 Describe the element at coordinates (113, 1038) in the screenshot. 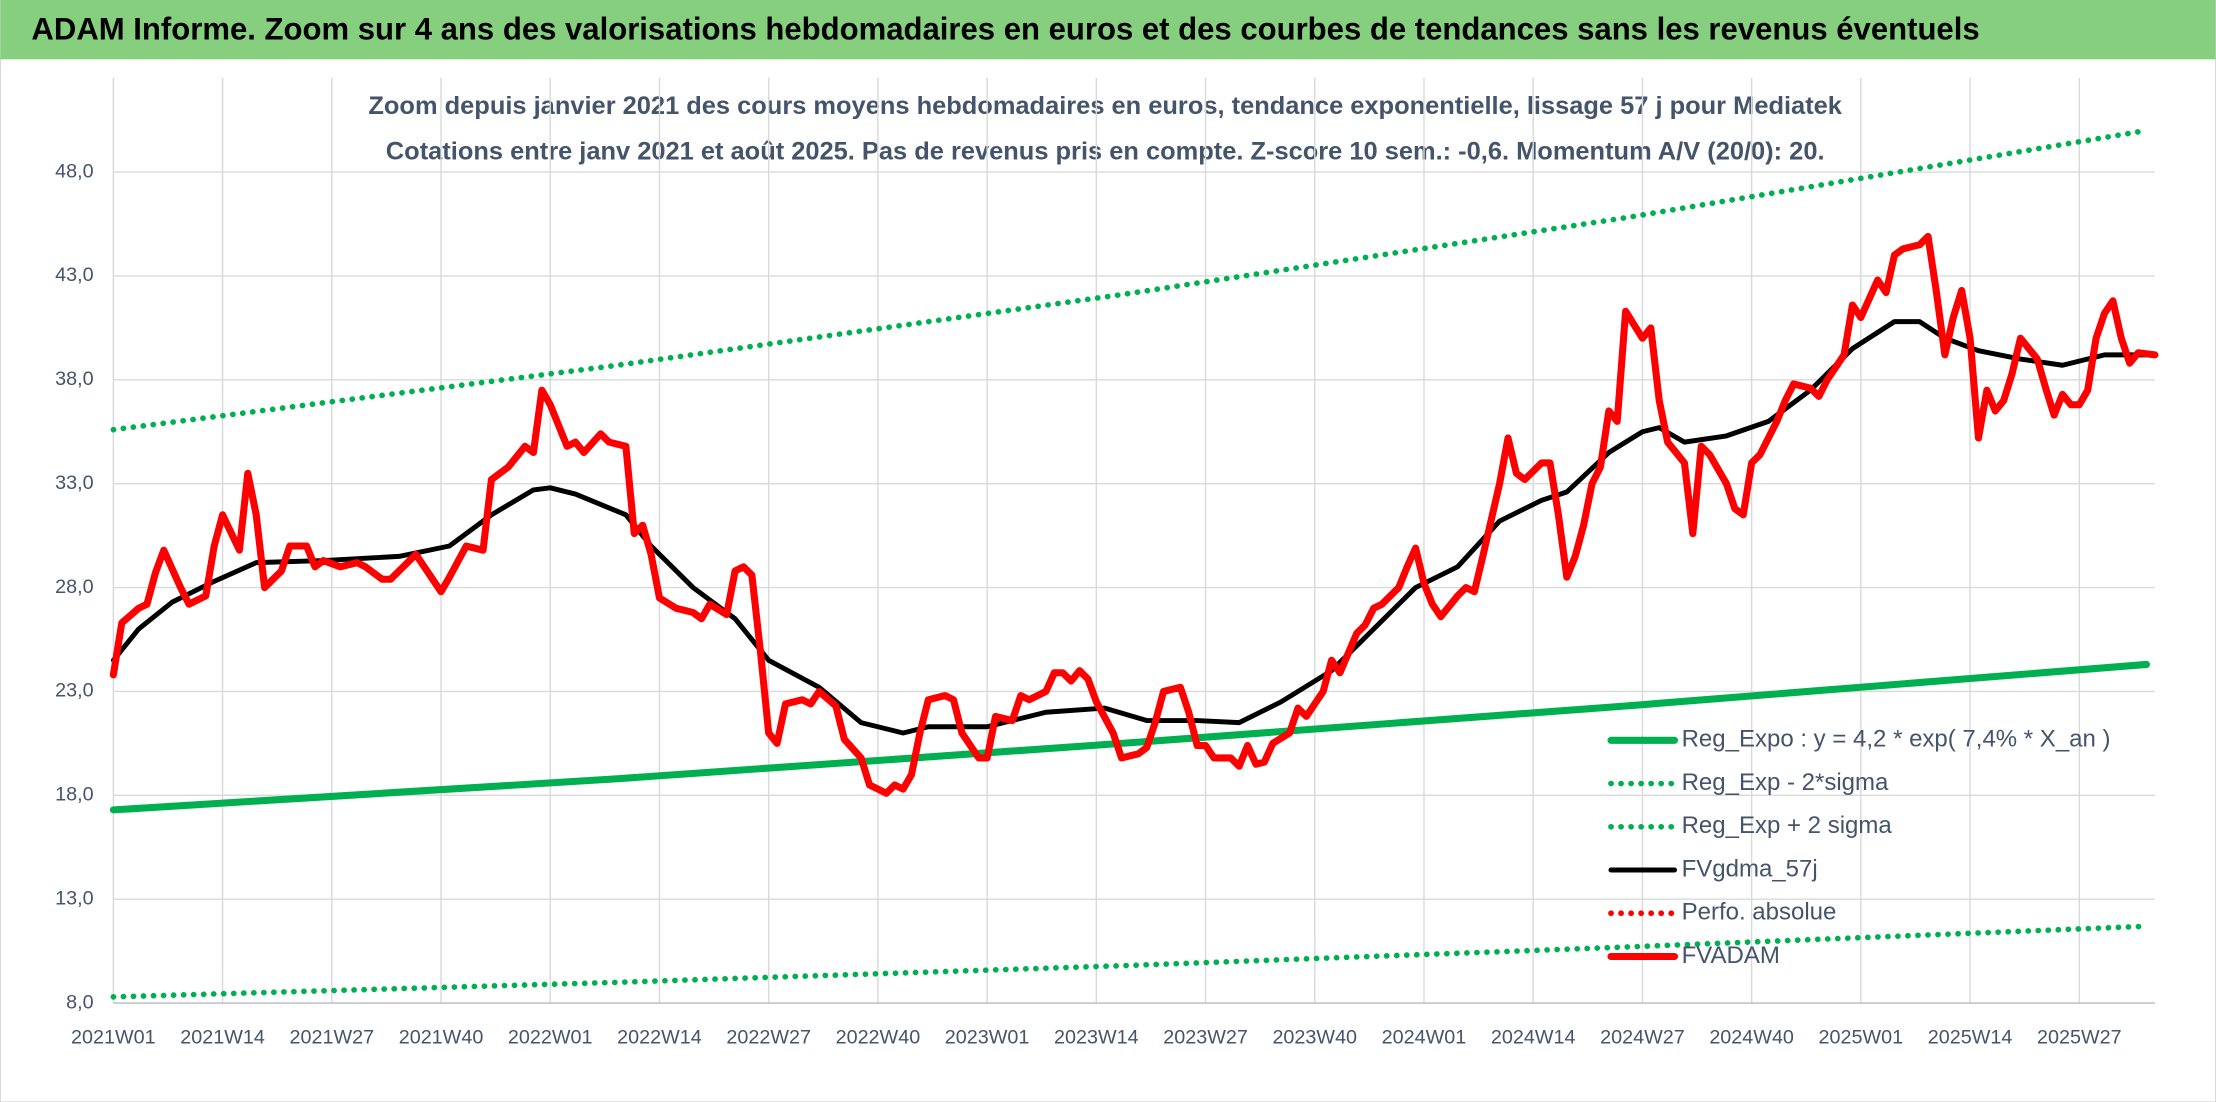

I see `x-tick-label: 2021W01` at that location.